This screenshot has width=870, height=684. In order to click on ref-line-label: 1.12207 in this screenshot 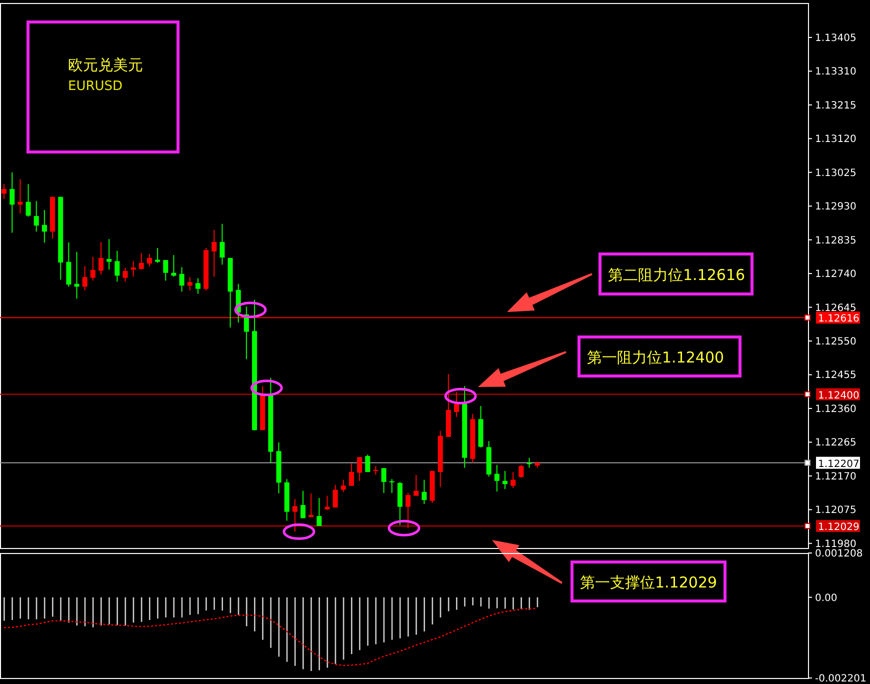, I will do `click(839, 464)`.